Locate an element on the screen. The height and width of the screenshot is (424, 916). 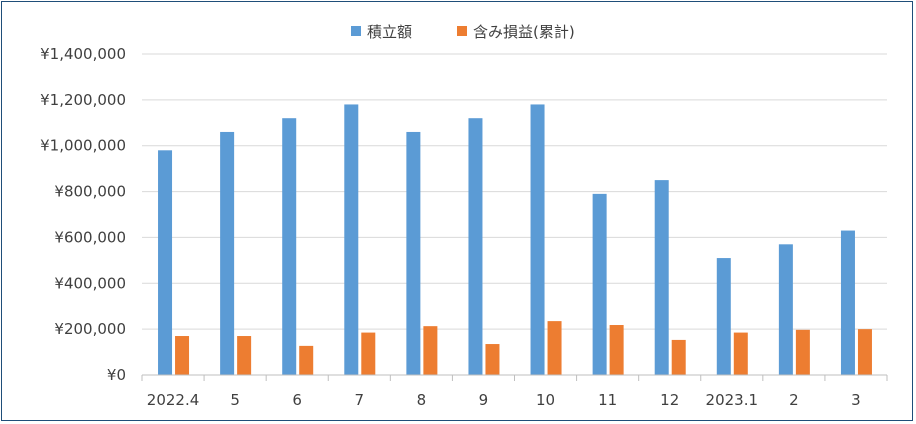
legend: 積立額 含み損益(累計) is located at coordinates (463, 32).